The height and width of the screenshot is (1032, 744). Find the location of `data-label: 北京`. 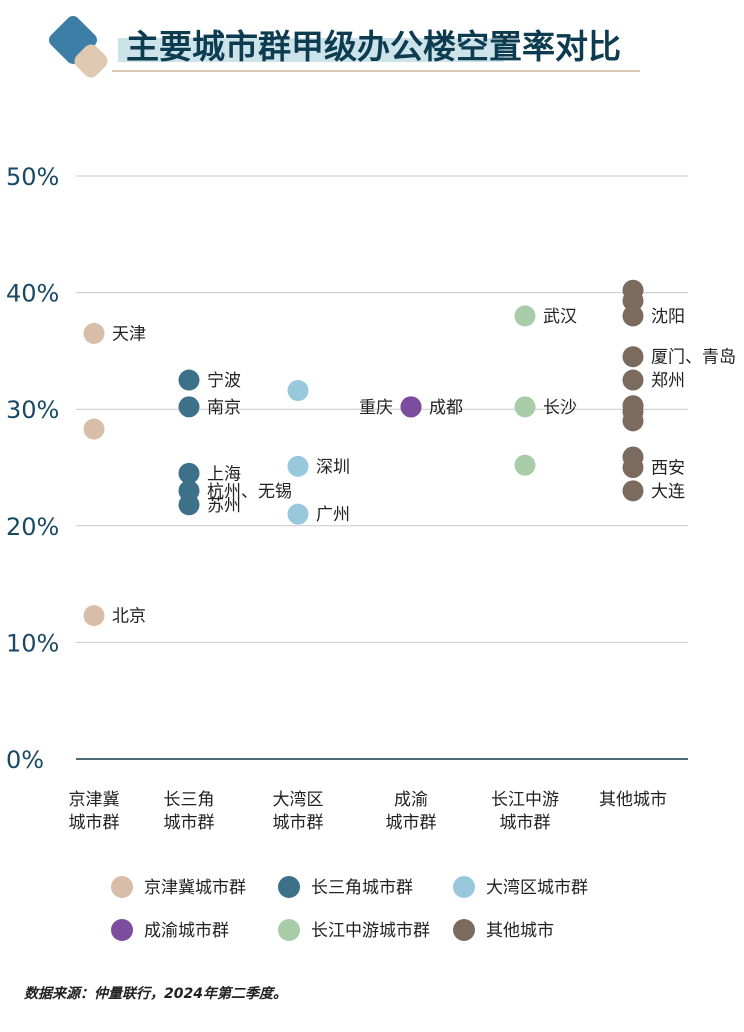

data-label: 北京 is located at coordinates (129, 617).